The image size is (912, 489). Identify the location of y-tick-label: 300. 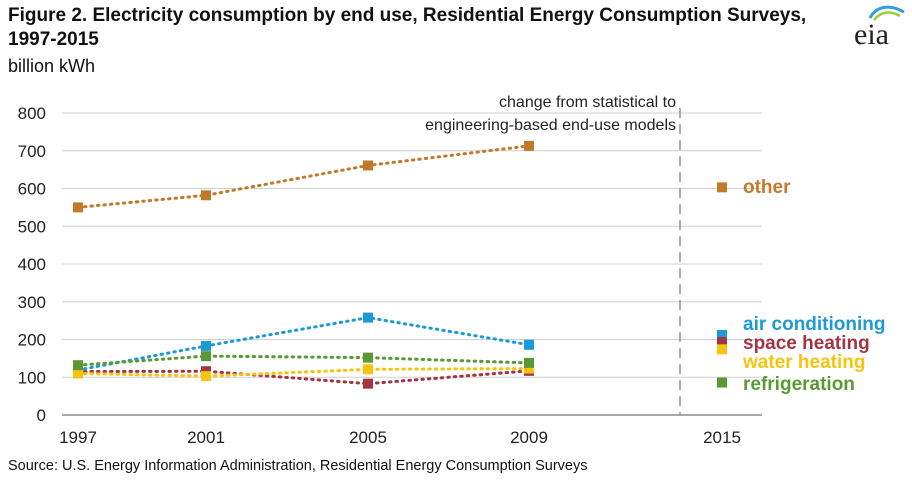
(32, 302).